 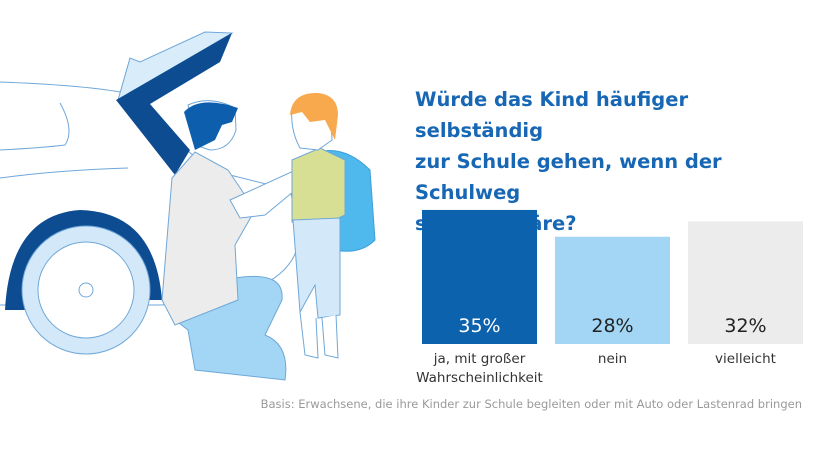 I want to click on data-label: 28%, so click(x=612, y=326).